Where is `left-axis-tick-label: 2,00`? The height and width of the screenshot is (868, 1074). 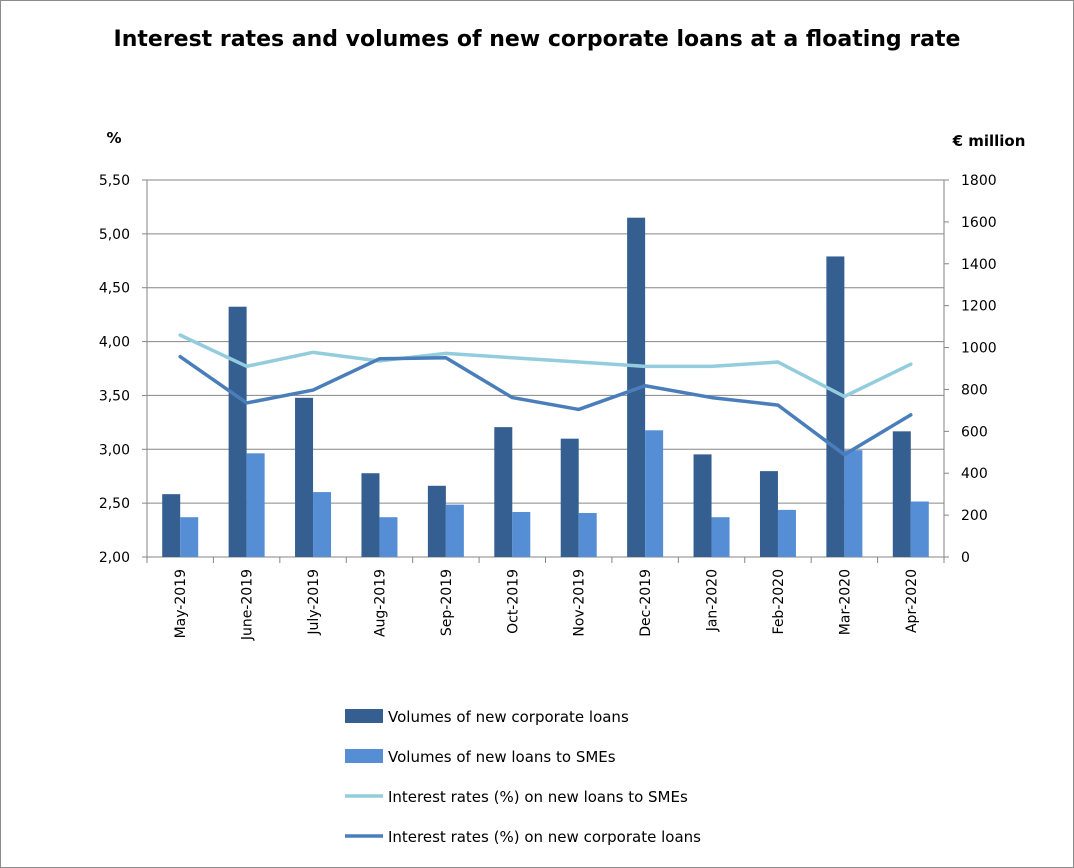 left-axis-tick-label: 2,00 is located at coordinates (114, 558).